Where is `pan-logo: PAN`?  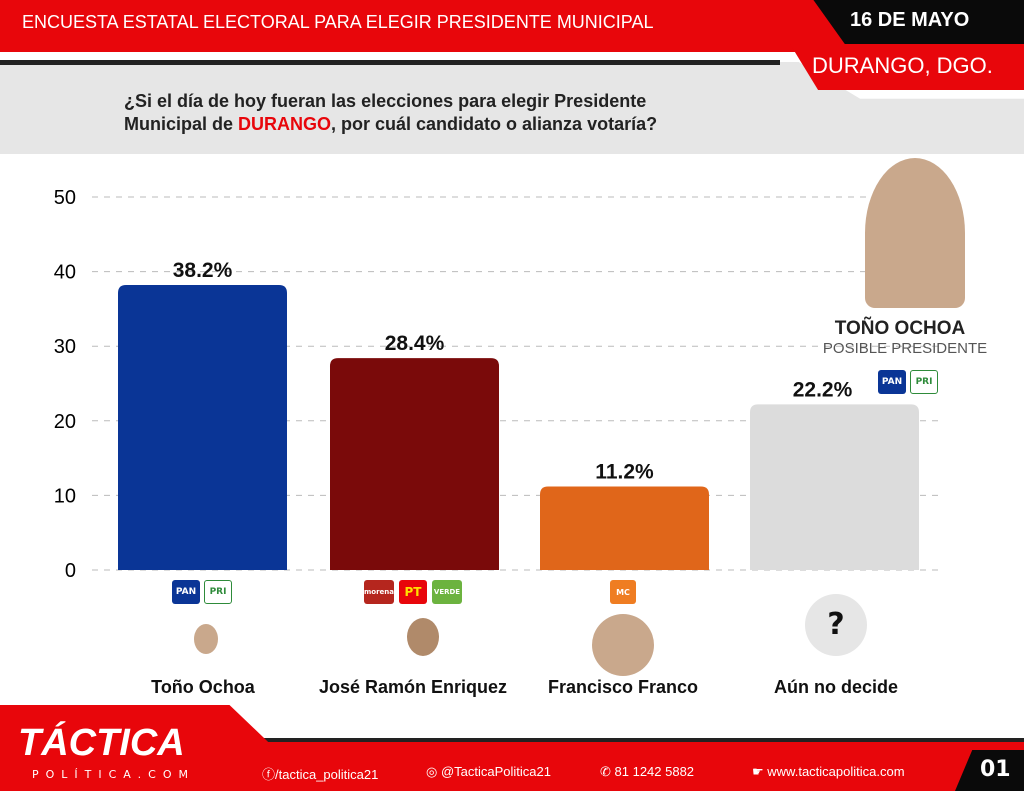 pan-logo: PAN is located at coordinates (186, 592).